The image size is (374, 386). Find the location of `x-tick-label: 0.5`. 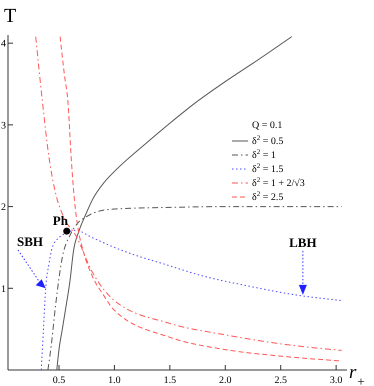

x-tick-label: 0.5 is located at coordinates (59, 380).